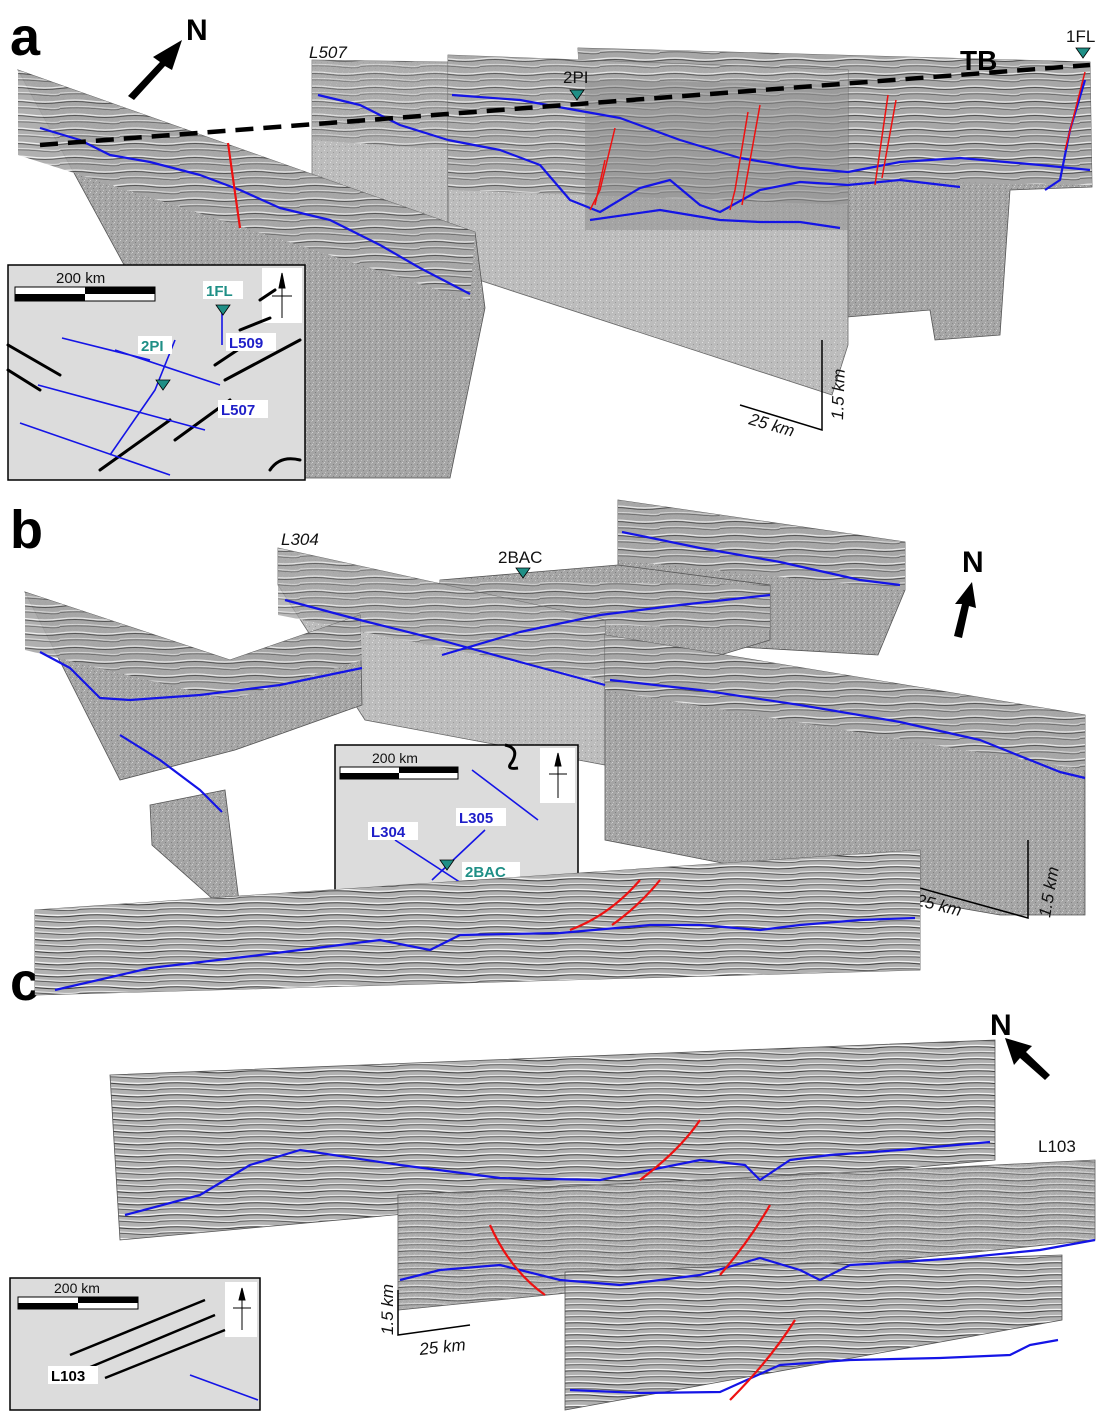  I want to click on north-label-b: N, so click(973, 562).